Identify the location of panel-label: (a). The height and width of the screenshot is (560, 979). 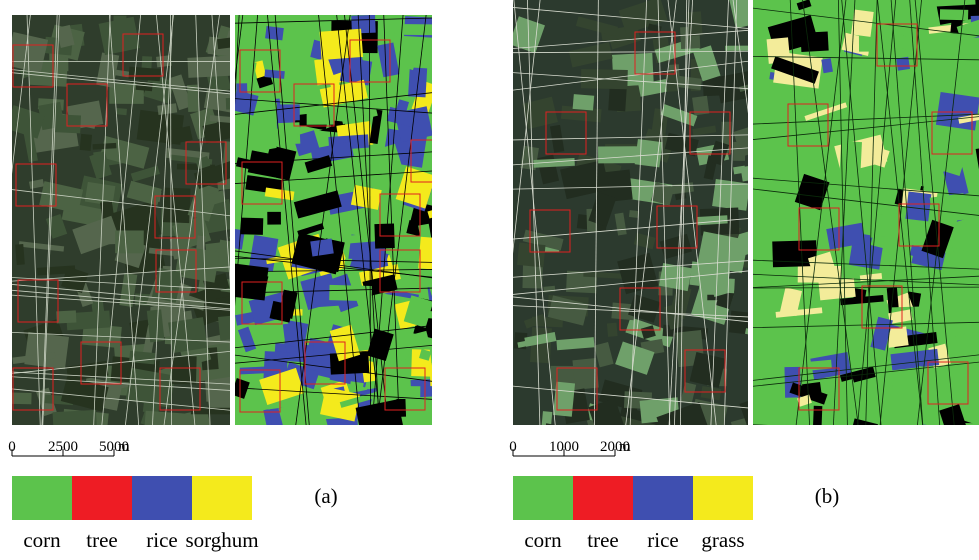
(325, 496).